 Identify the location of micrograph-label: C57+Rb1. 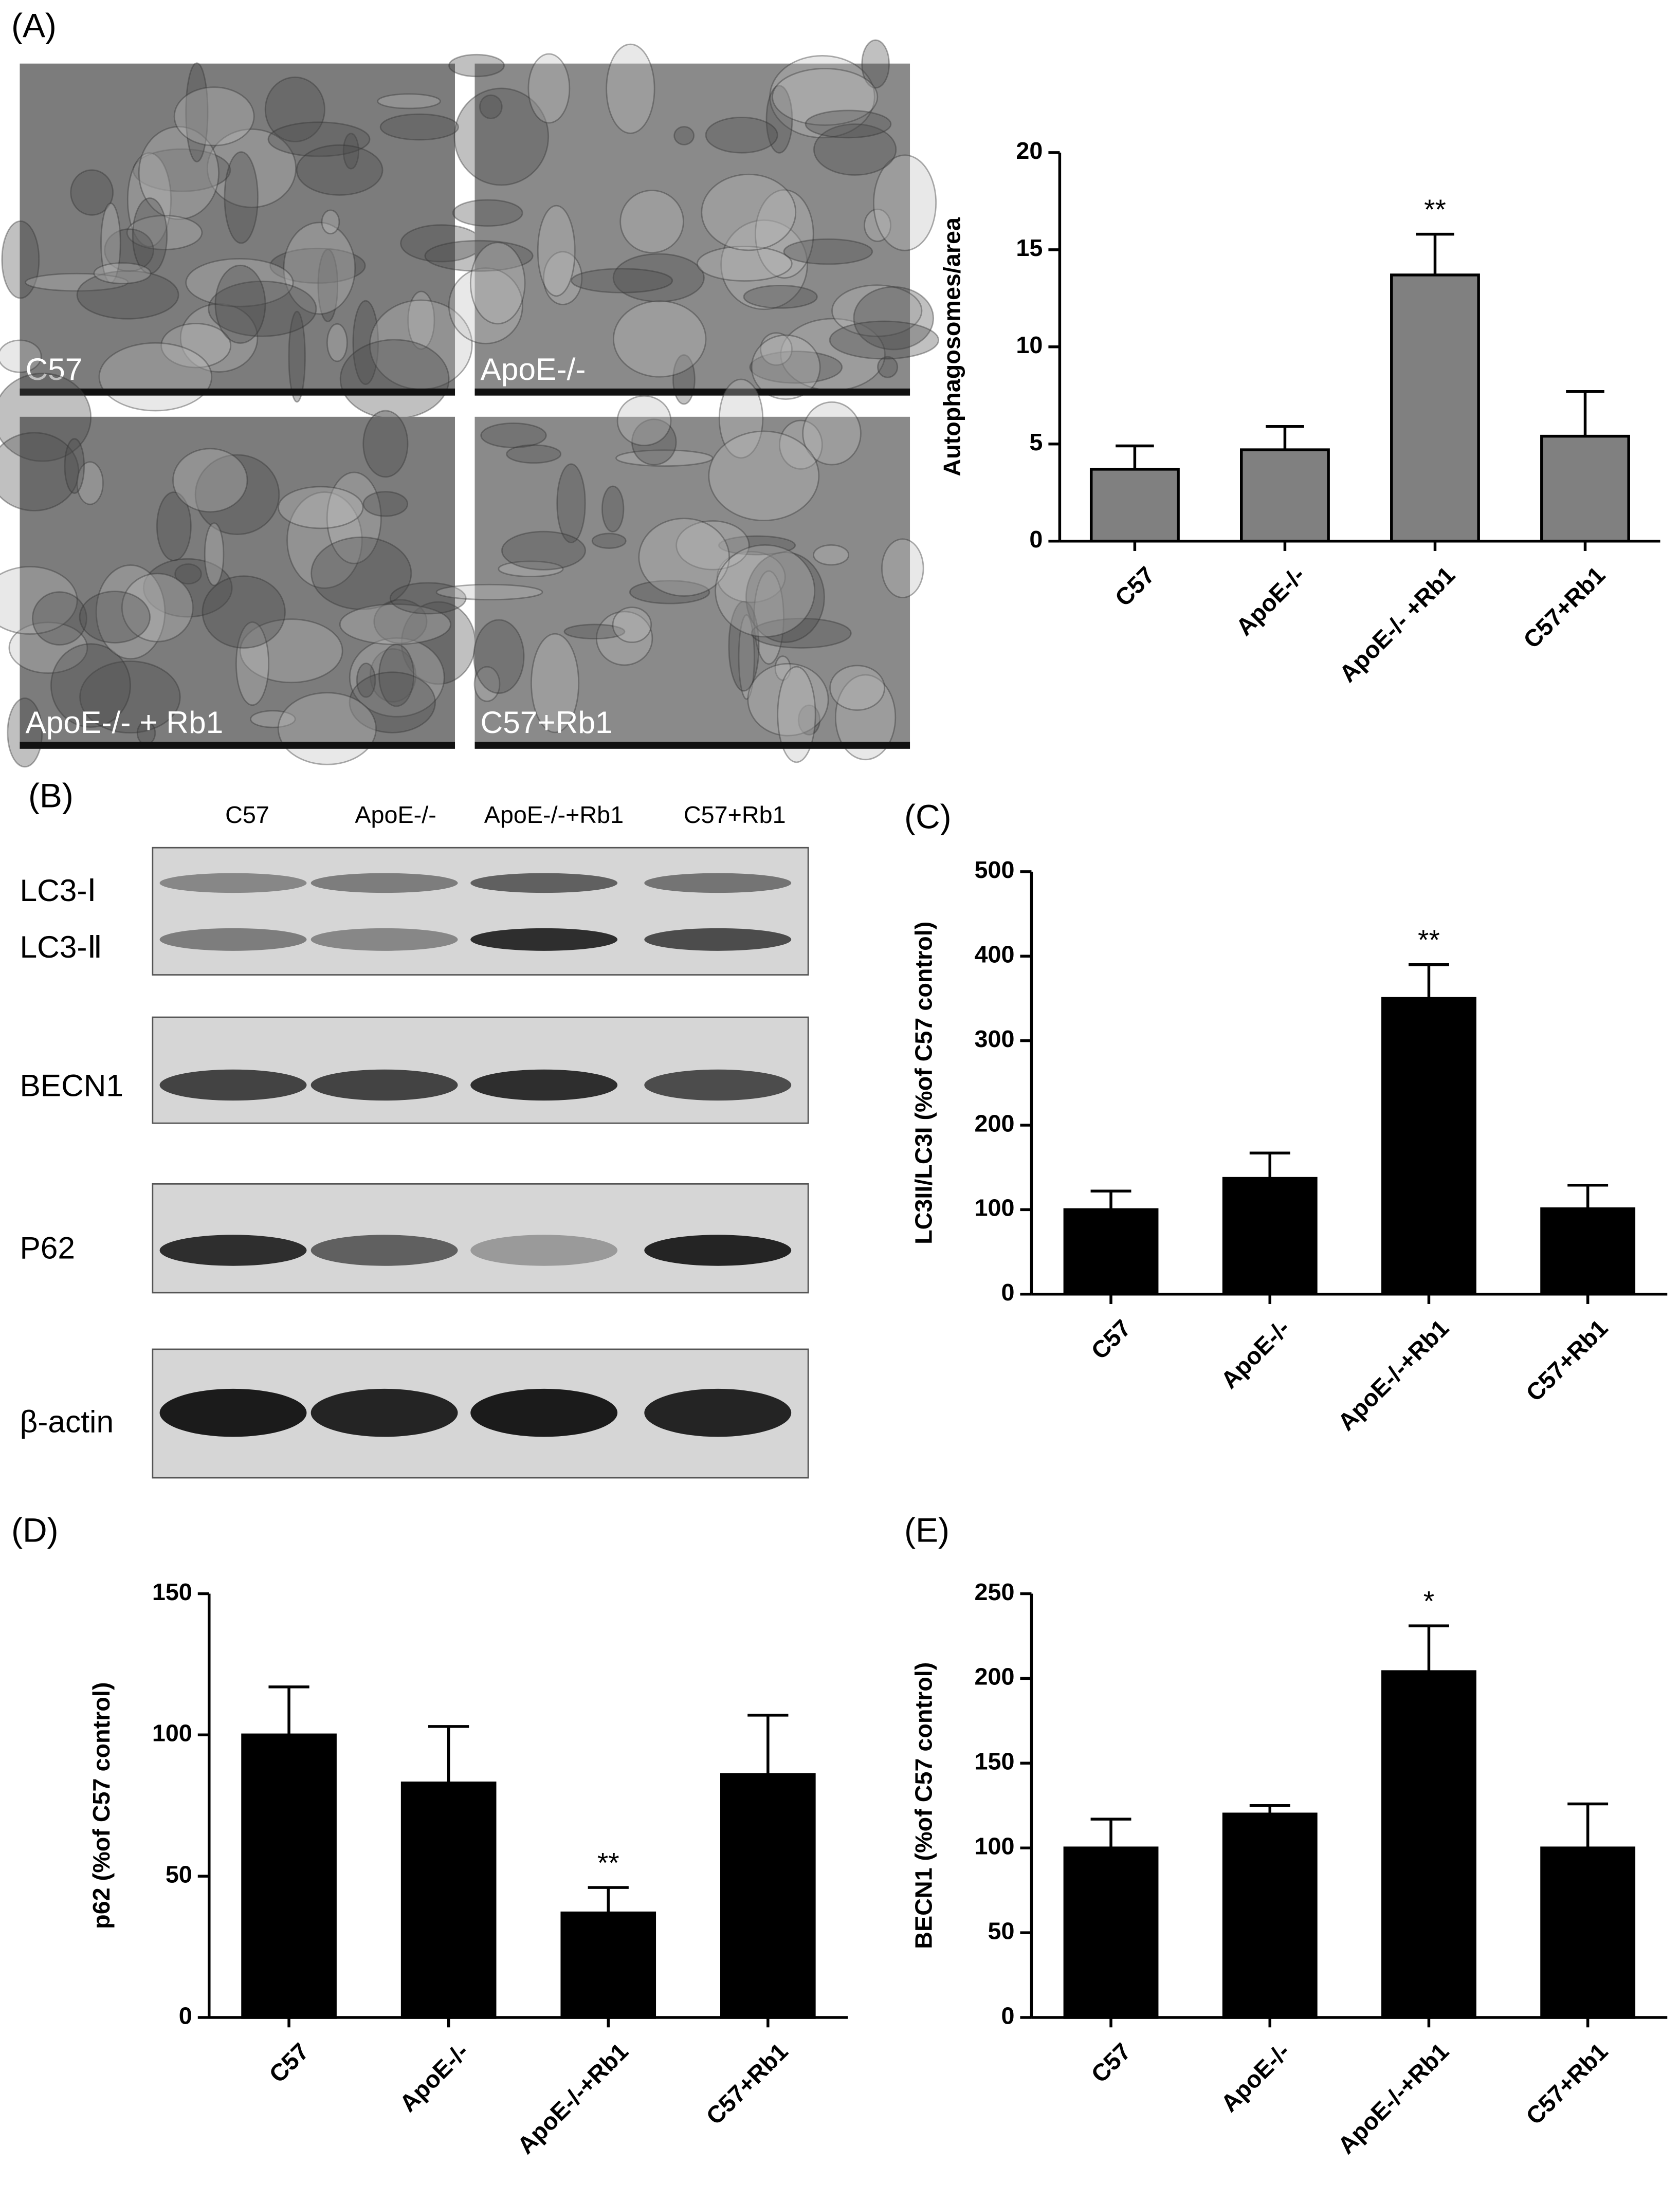
(546, 722).